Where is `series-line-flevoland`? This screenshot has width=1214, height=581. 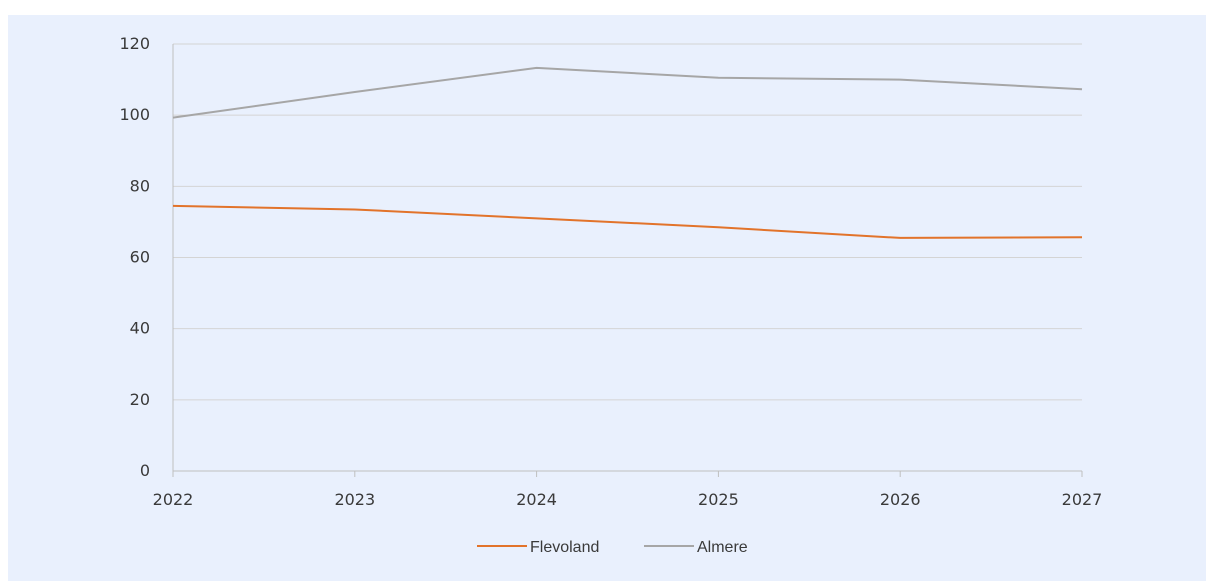 series-line-flevoland is located at coordinates (627, 221).